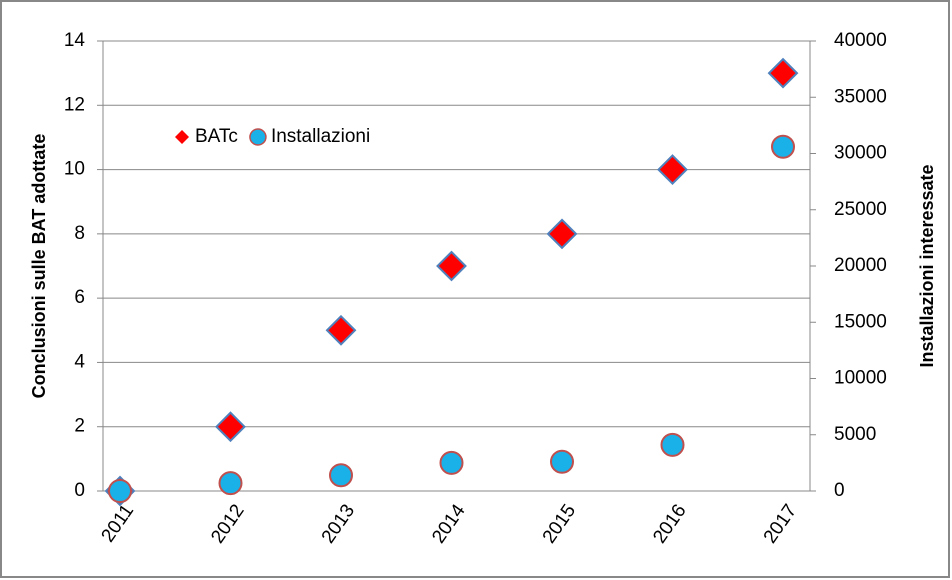 This screenshot has height=580, width=952. What do you see at coordinates (855, 434) in the screenshot?
I see `y2-tick-label: 5000` at bounding box center [855, 434].